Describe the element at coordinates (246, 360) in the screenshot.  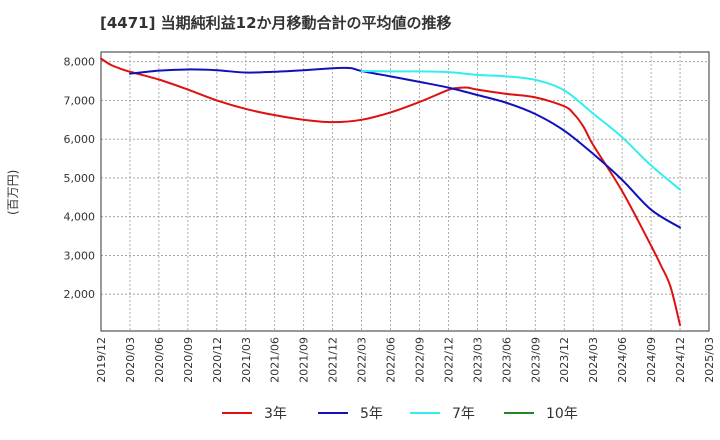
I see `x-tick-label: 2021/03` at that location.